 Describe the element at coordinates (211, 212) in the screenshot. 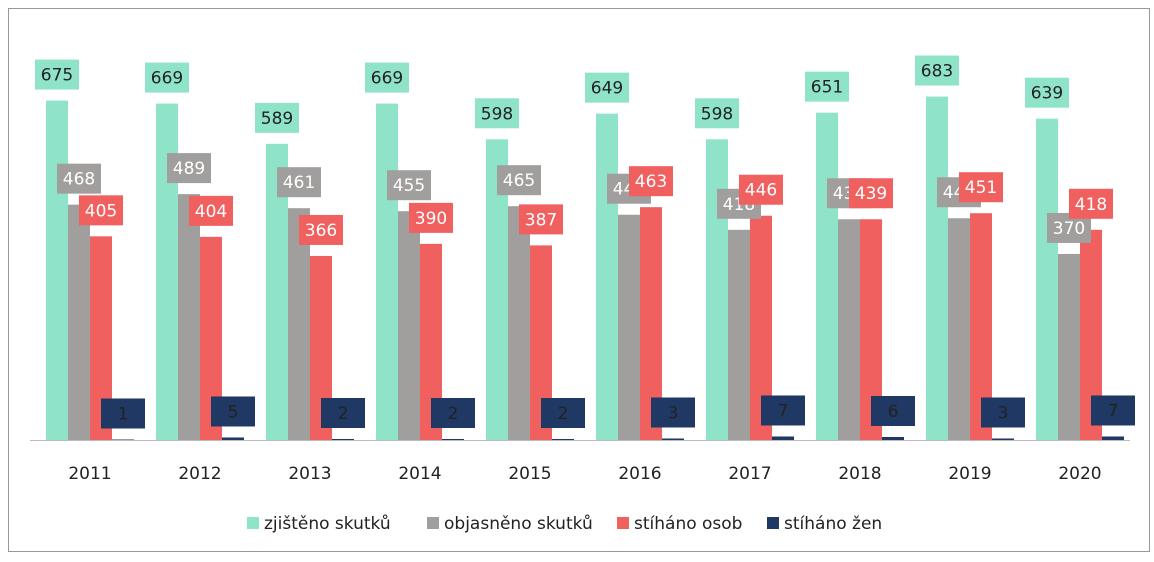

I see `value-label: 404` at that location.